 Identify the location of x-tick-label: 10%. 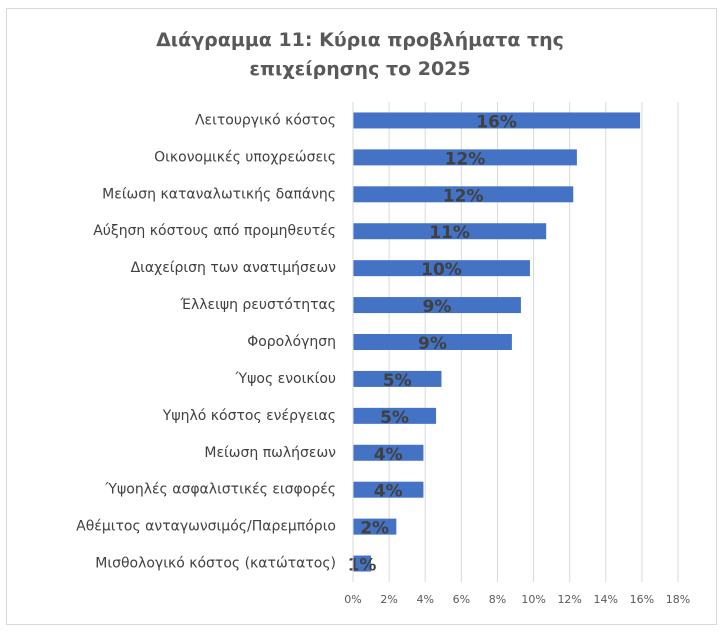
(533, 599).